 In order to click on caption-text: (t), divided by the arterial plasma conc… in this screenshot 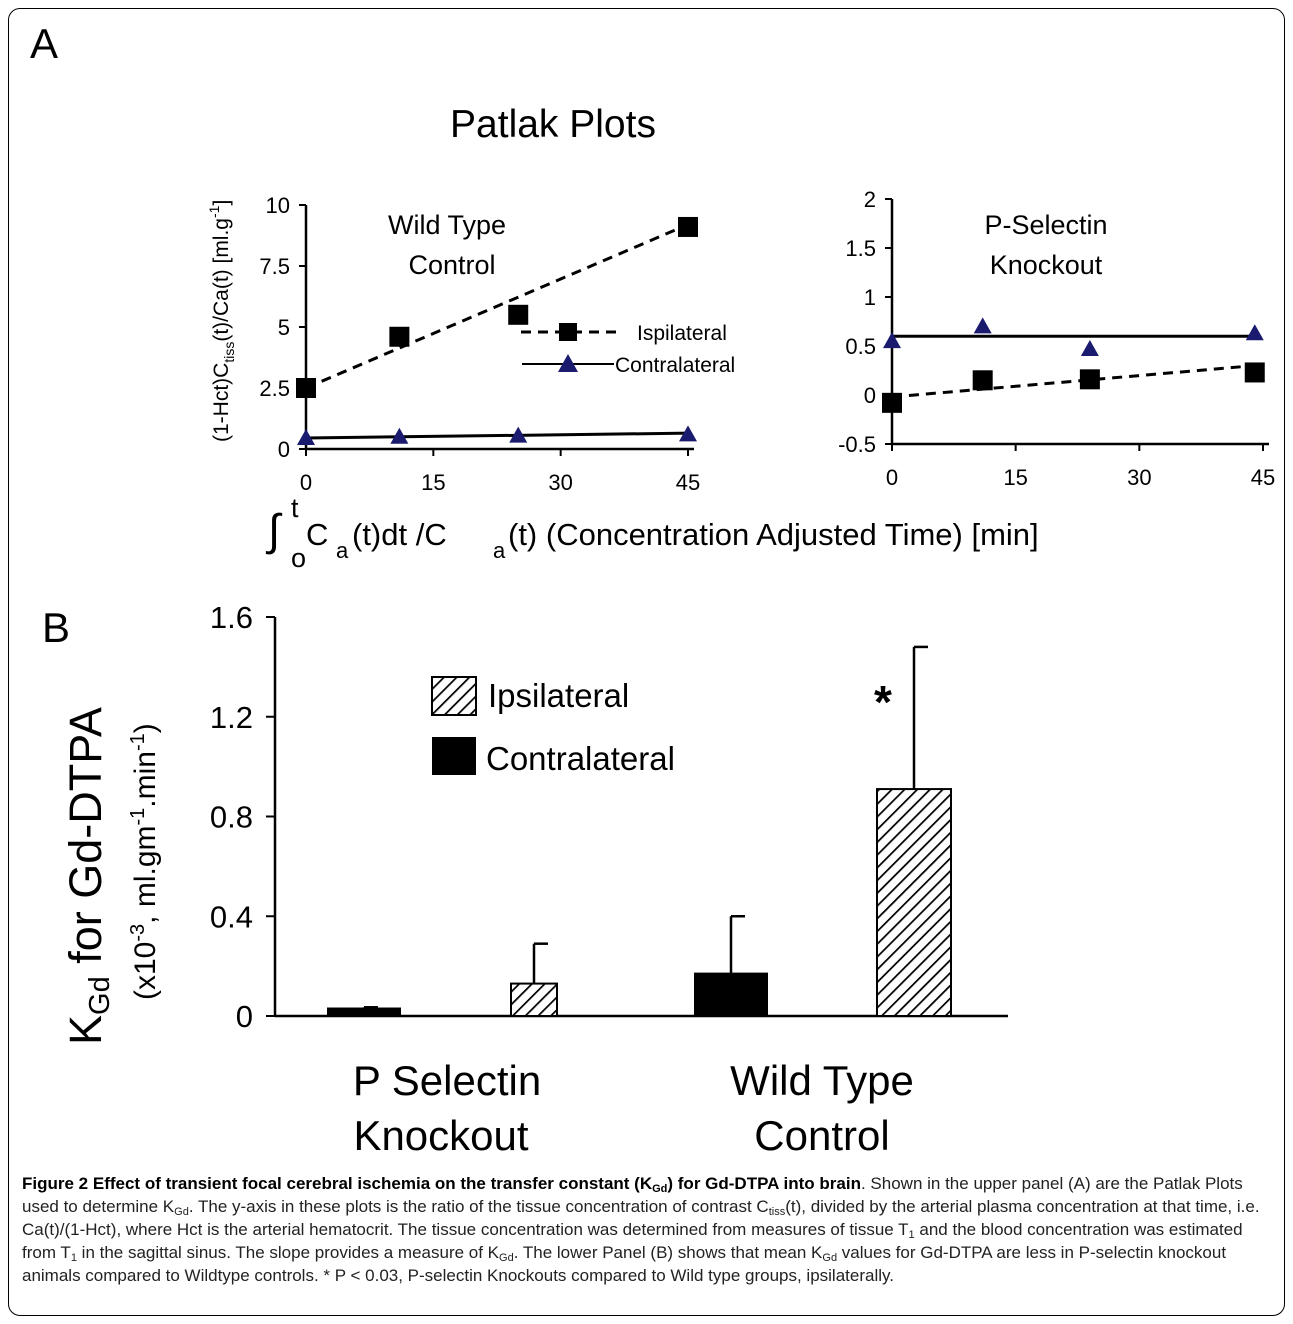, I will do `click(641, 1218)`.